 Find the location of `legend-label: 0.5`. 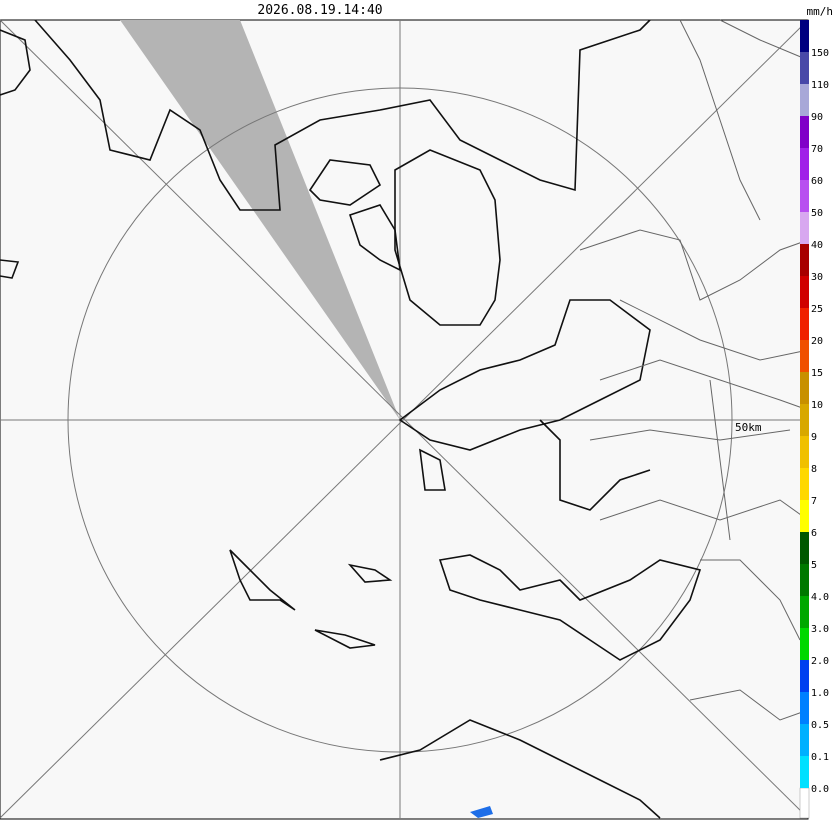

legend-label: 0.5 is located at coordinates (820, 725).